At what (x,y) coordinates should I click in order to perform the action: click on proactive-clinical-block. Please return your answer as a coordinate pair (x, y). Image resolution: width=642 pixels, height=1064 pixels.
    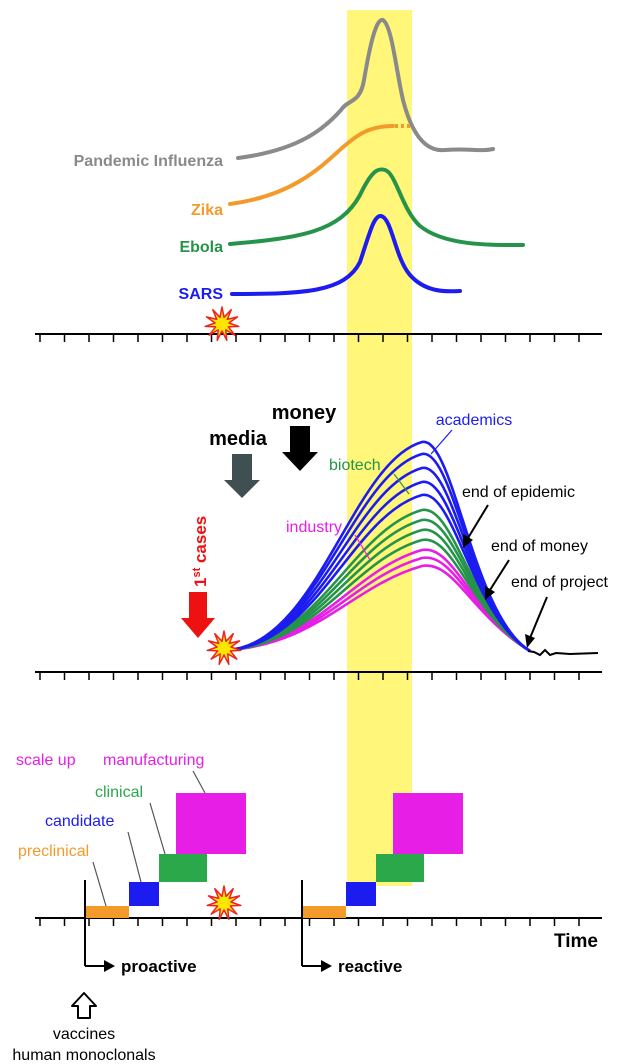
    Looking at the image, I should click on (183, 868).